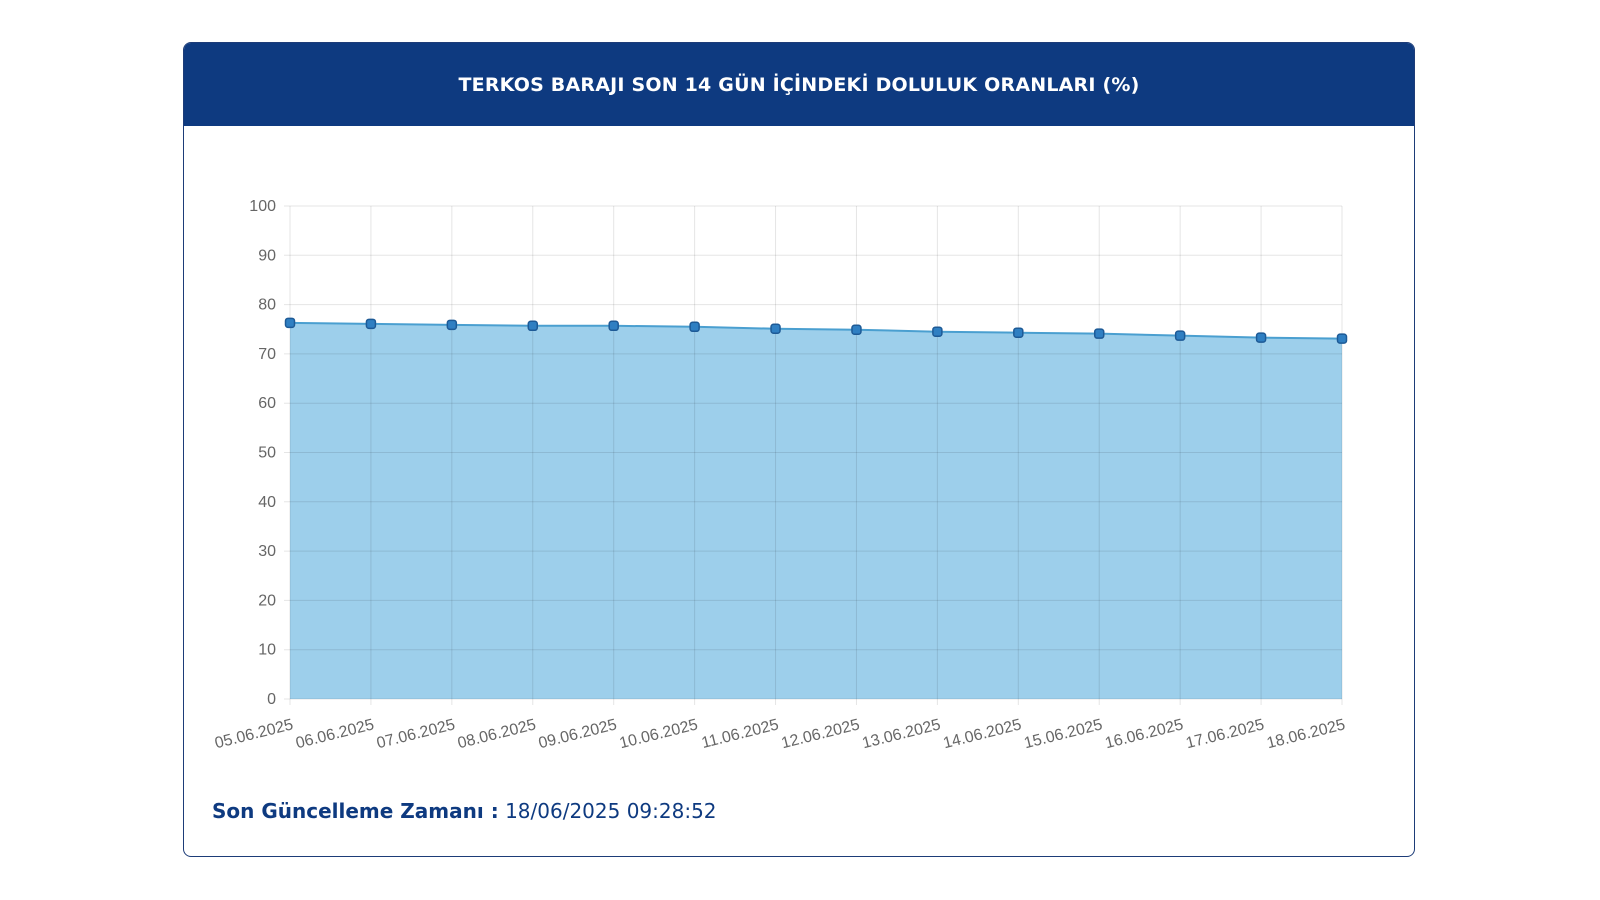 Image resolution: width=1600 pixels, height=900 pixels. What do you see at coordinates (267, 551) in the screenshot?
I see `y-tick-label: 30` at bounding box center [267, 551].